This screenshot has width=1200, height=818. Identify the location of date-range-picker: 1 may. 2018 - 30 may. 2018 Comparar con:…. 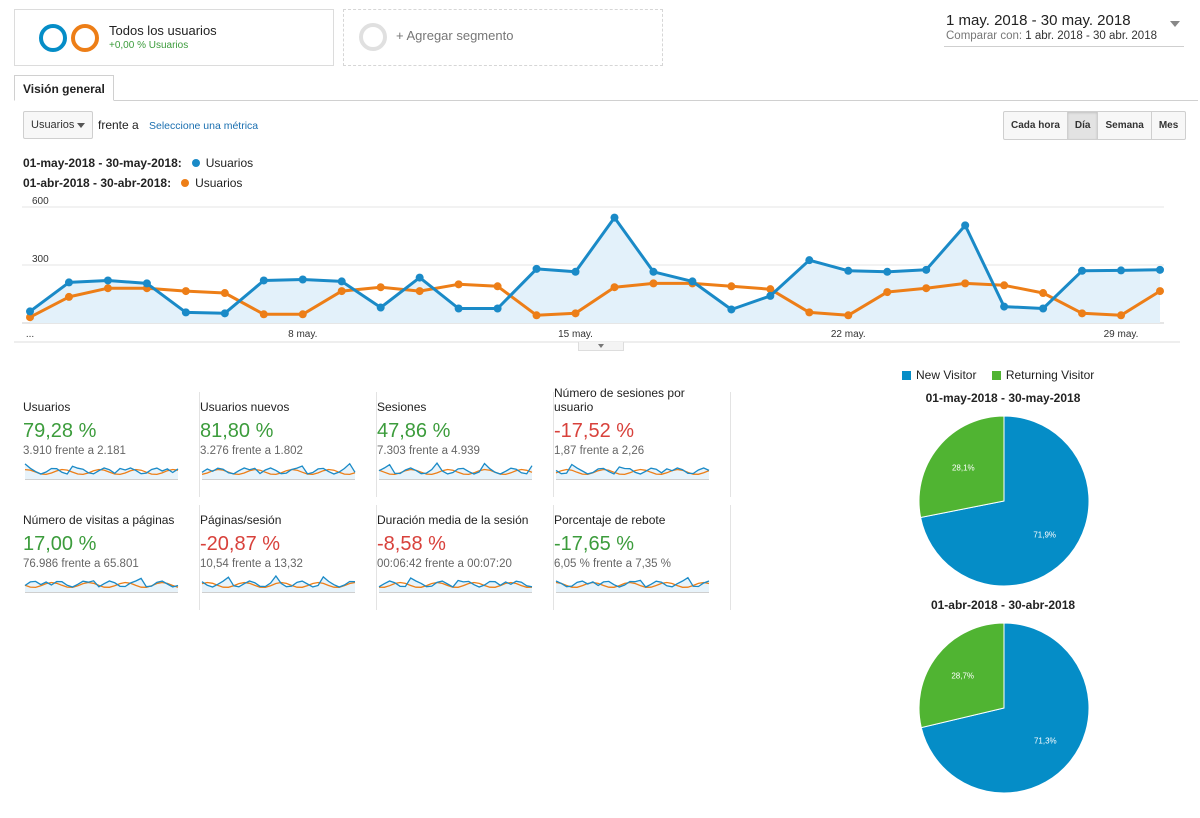
(1064, 29).